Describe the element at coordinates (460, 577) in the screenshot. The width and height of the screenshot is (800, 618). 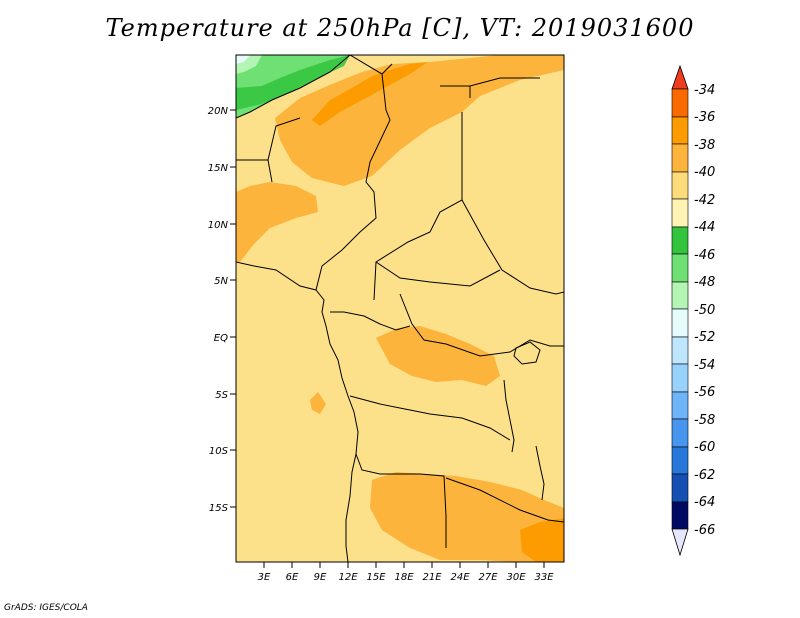
I see `lon-label-24e: 24E` at that location.